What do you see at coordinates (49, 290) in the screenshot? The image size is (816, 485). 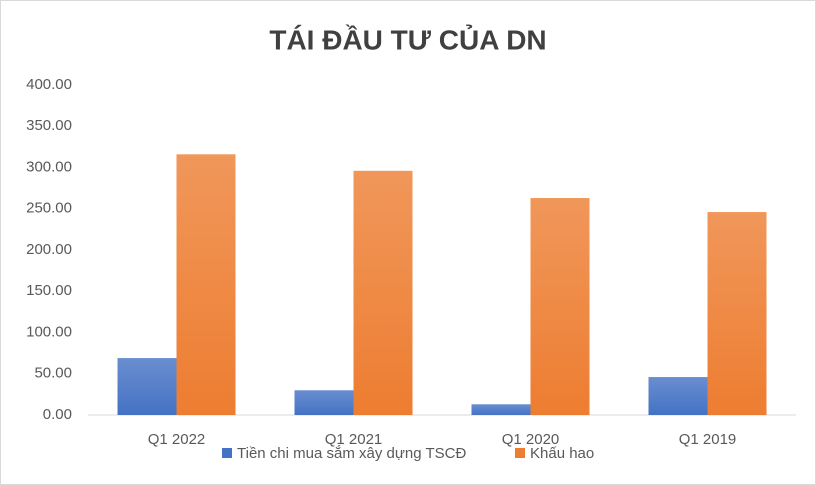 I see `y-tick-label: 150.00` at bounding box center [49, 290].